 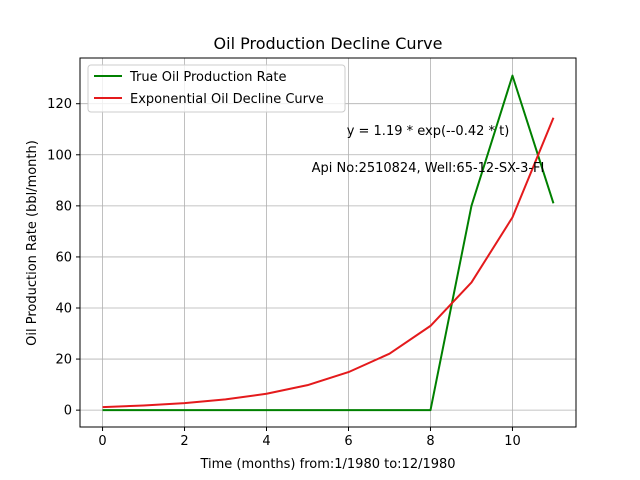 I want to click on x-tick-label: 4, so click(x=266, y=441).